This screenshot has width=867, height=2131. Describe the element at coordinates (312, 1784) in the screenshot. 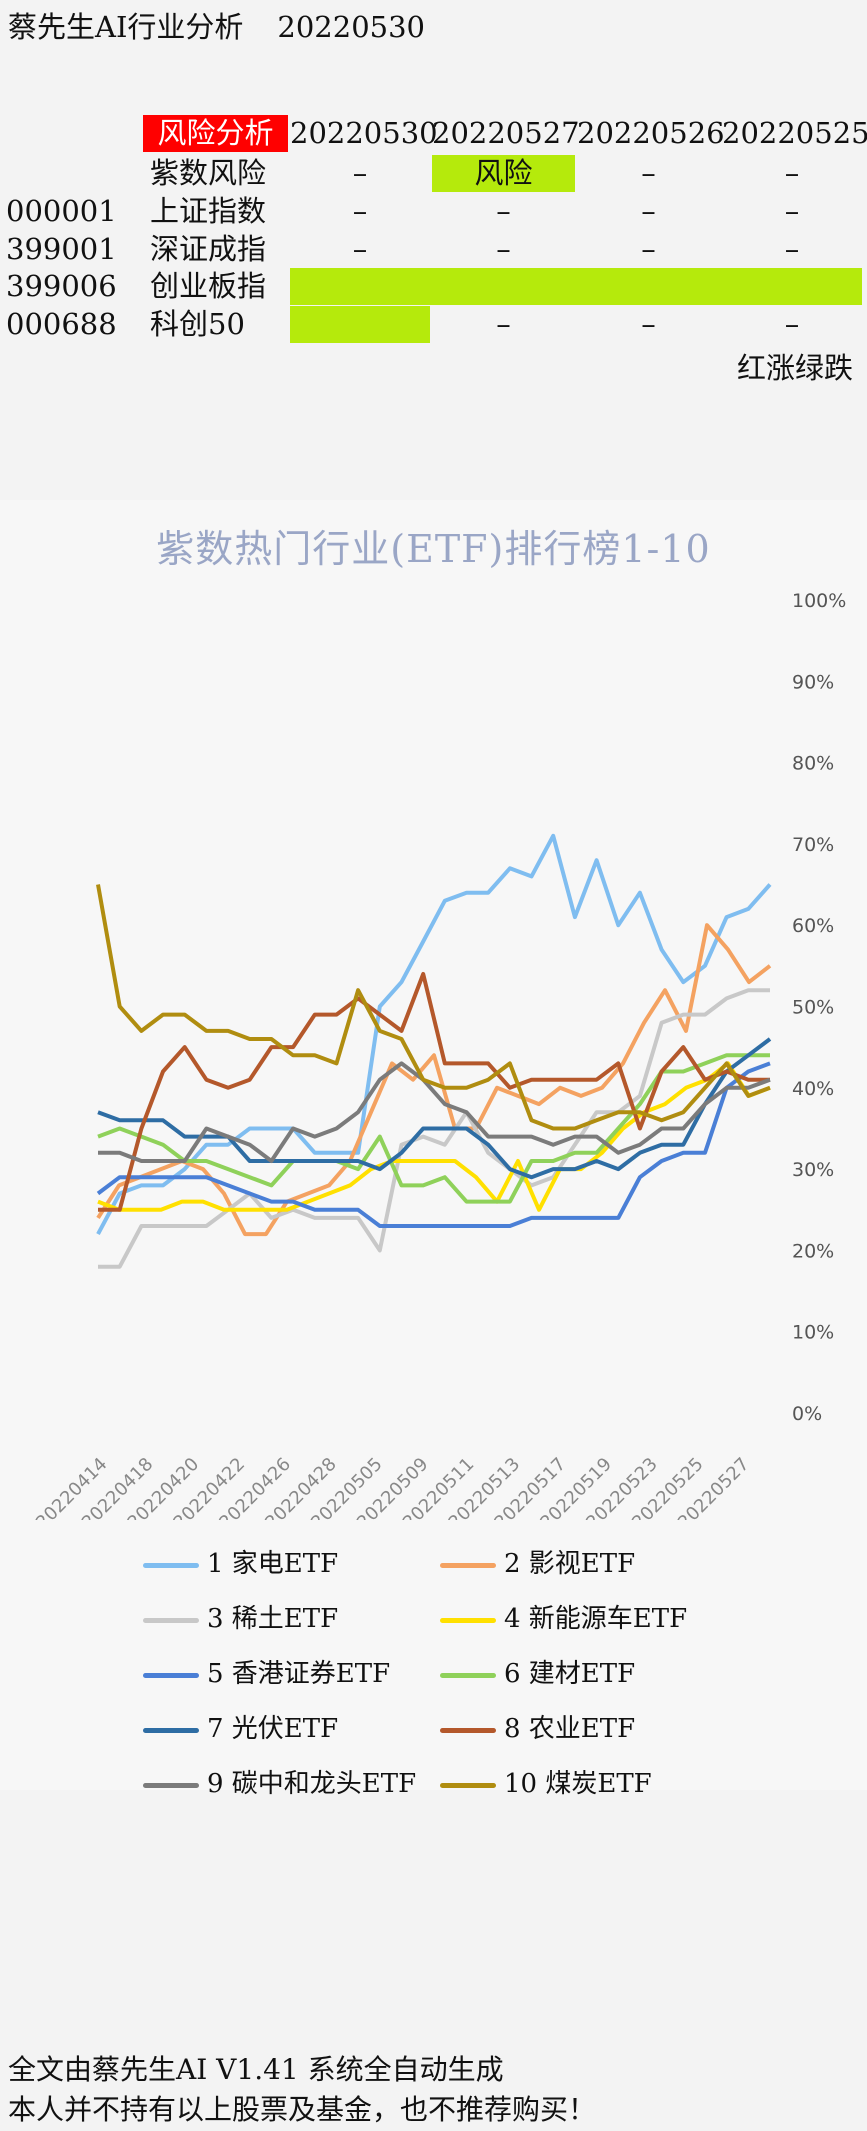

I see `legend-label: 9 碳中和龙头ETF` at that location.